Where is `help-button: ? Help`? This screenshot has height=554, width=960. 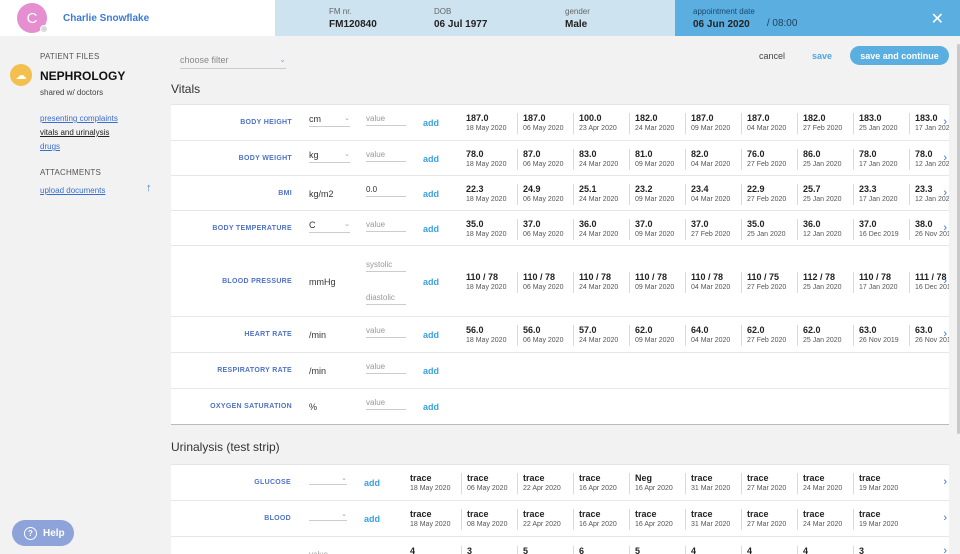 help-button: ? Help is located at coordinates (43, 533).